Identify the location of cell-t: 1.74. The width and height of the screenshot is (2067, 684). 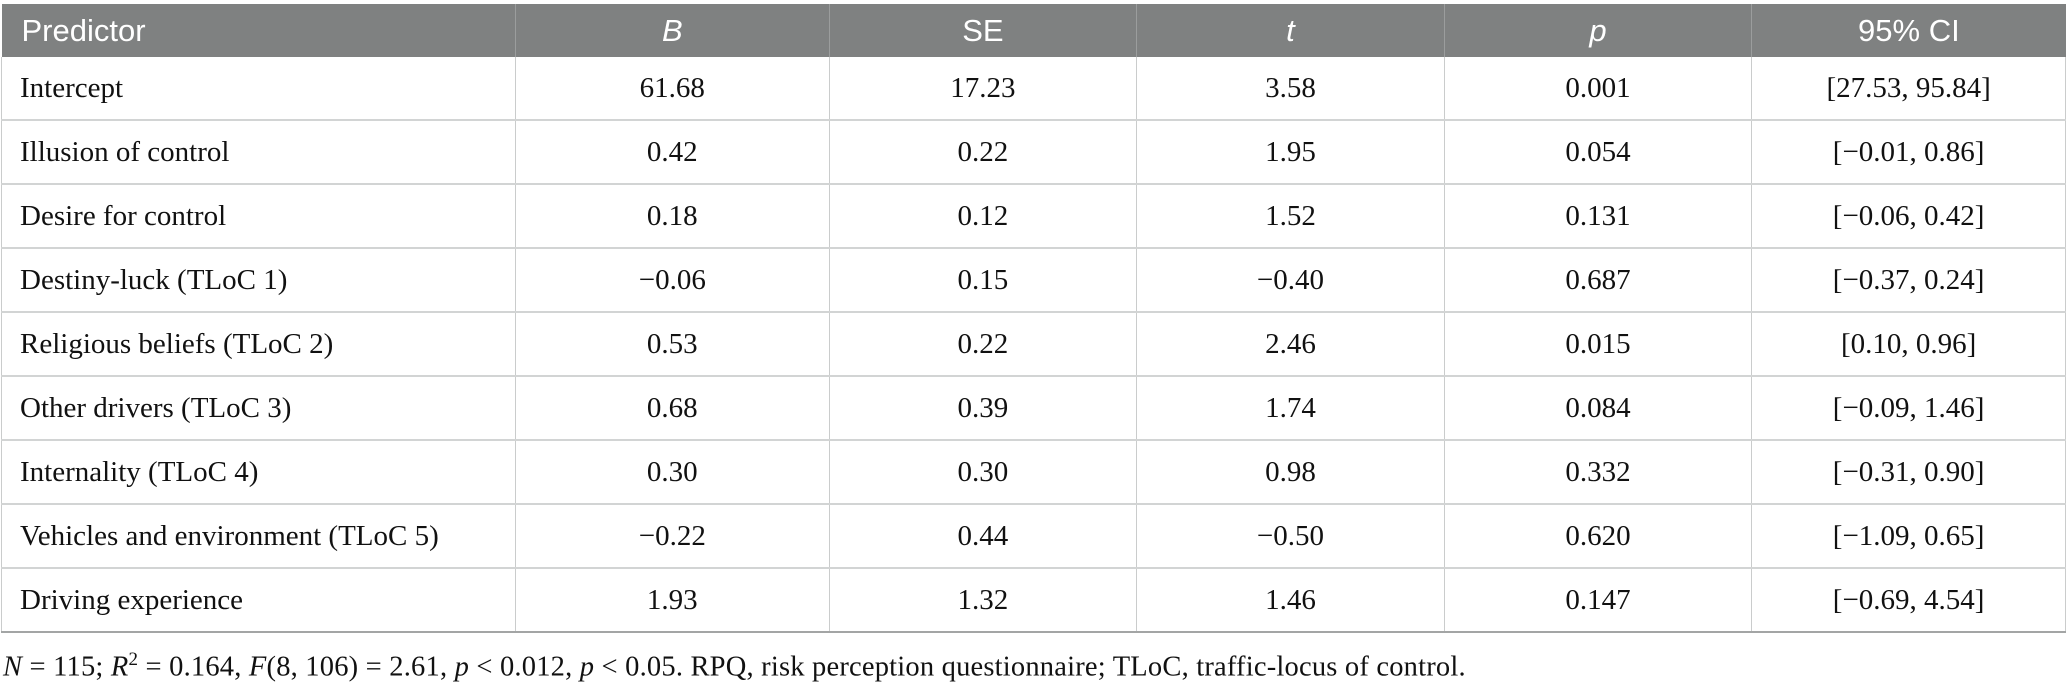
(1290, 408).